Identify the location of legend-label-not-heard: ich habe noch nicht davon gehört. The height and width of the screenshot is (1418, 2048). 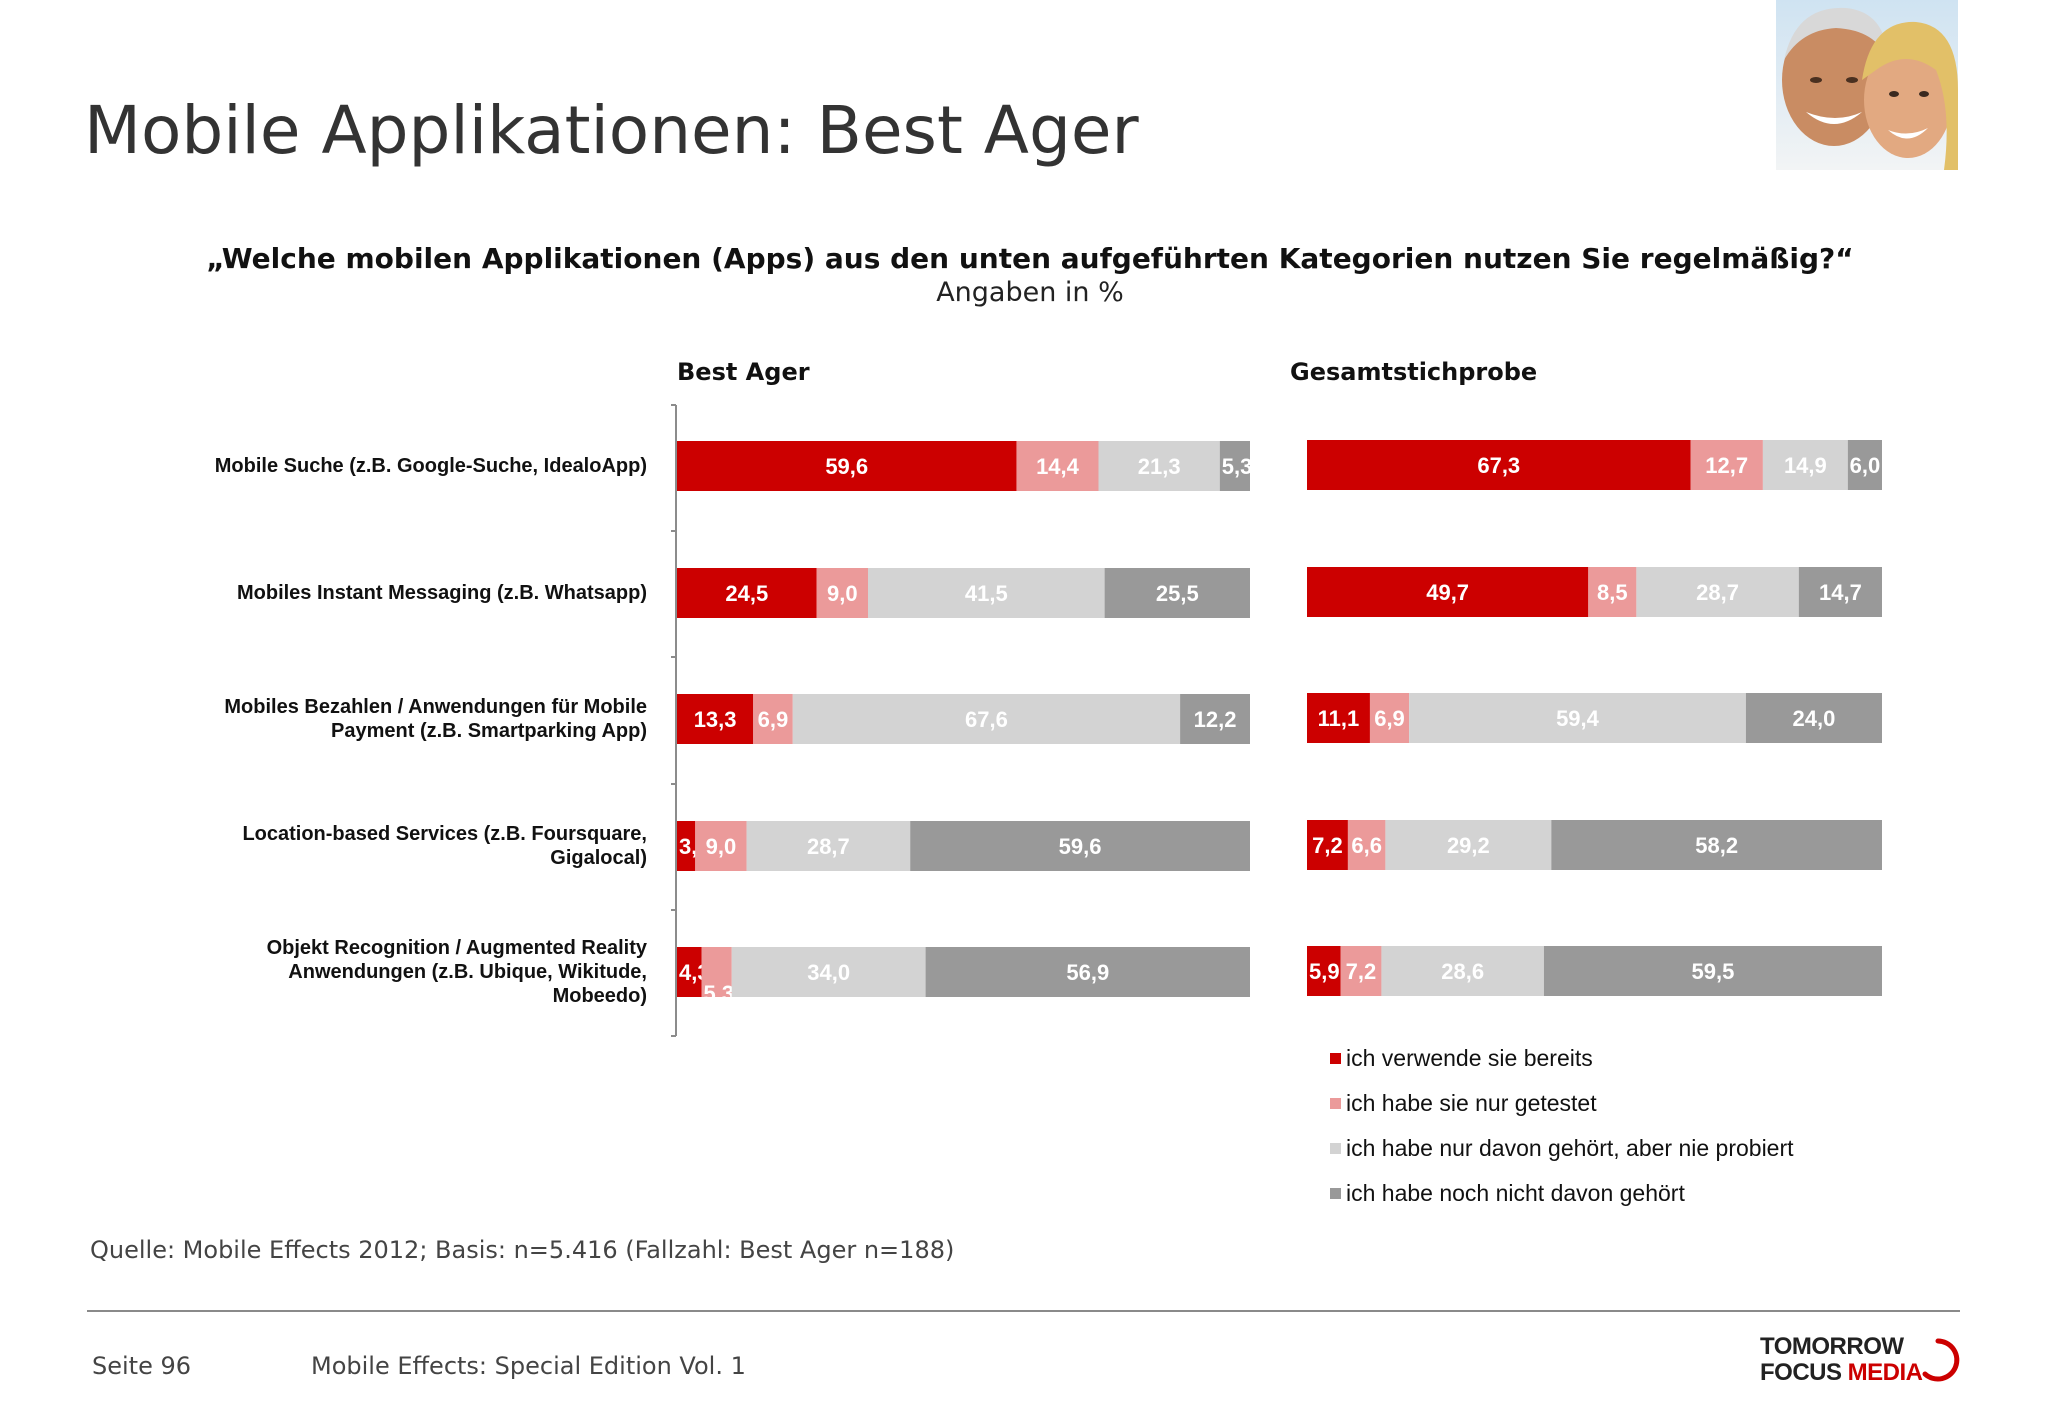
(1515, 1193).